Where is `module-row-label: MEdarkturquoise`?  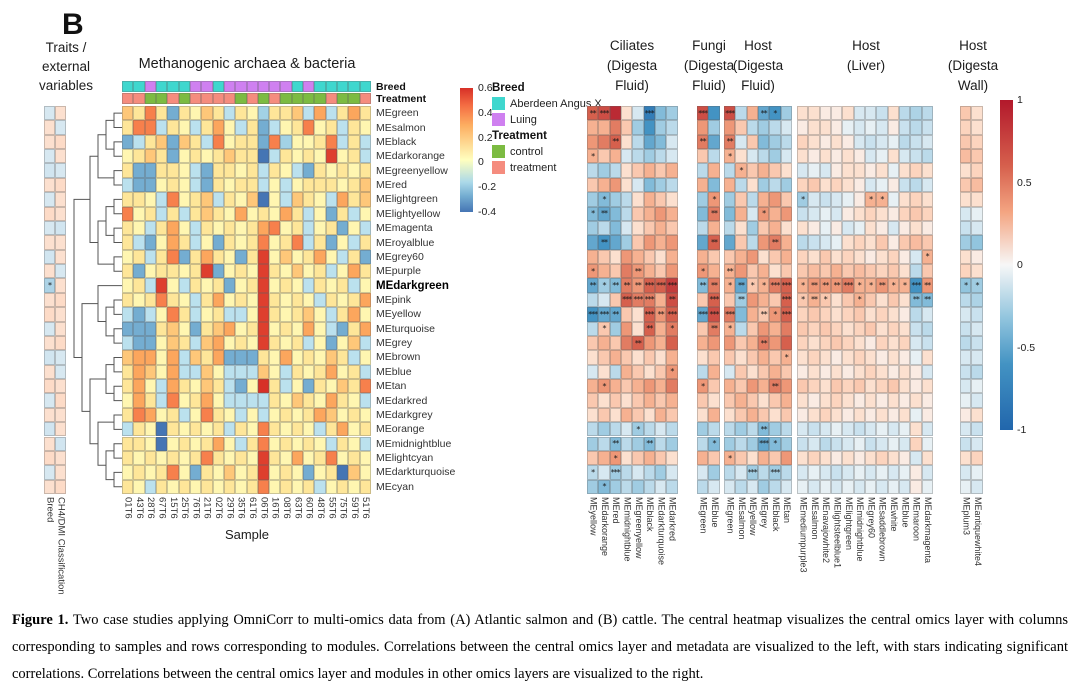 module-row-label: MEdarkturquoise is located at coordinates (416, 472).